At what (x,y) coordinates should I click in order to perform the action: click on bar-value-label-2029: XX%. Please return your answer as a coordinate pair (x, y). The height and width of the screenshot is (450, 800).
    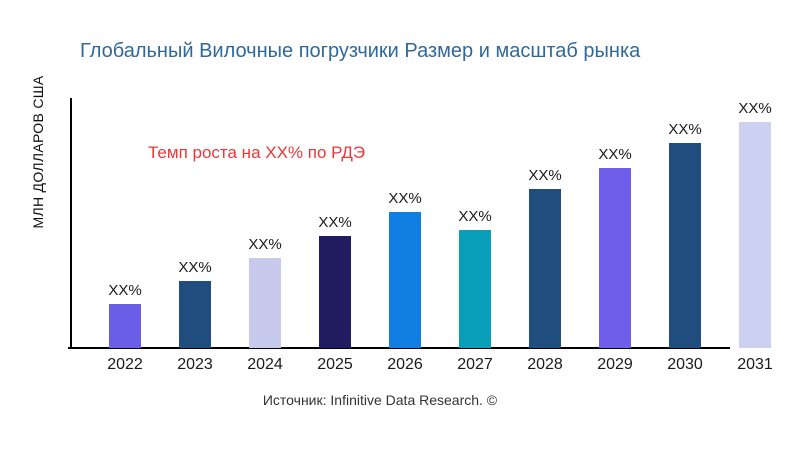
    Looking at the image, I should click on (615, 154).